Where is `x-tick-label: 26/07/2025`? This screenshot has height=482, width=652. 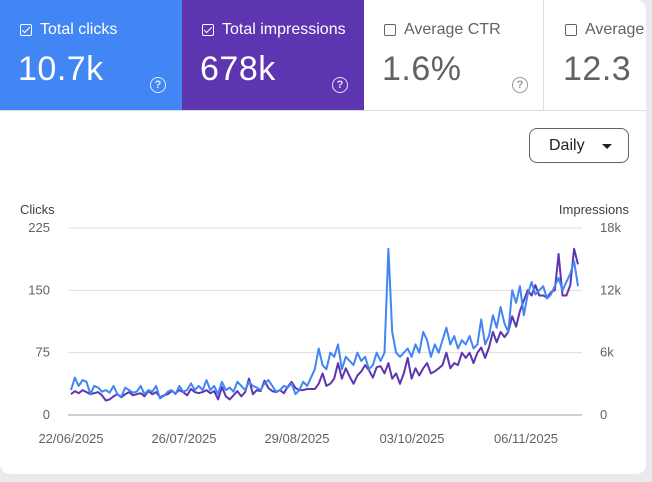
x-tick-label: 26/07/2025 is located at coordinates (183, 438).